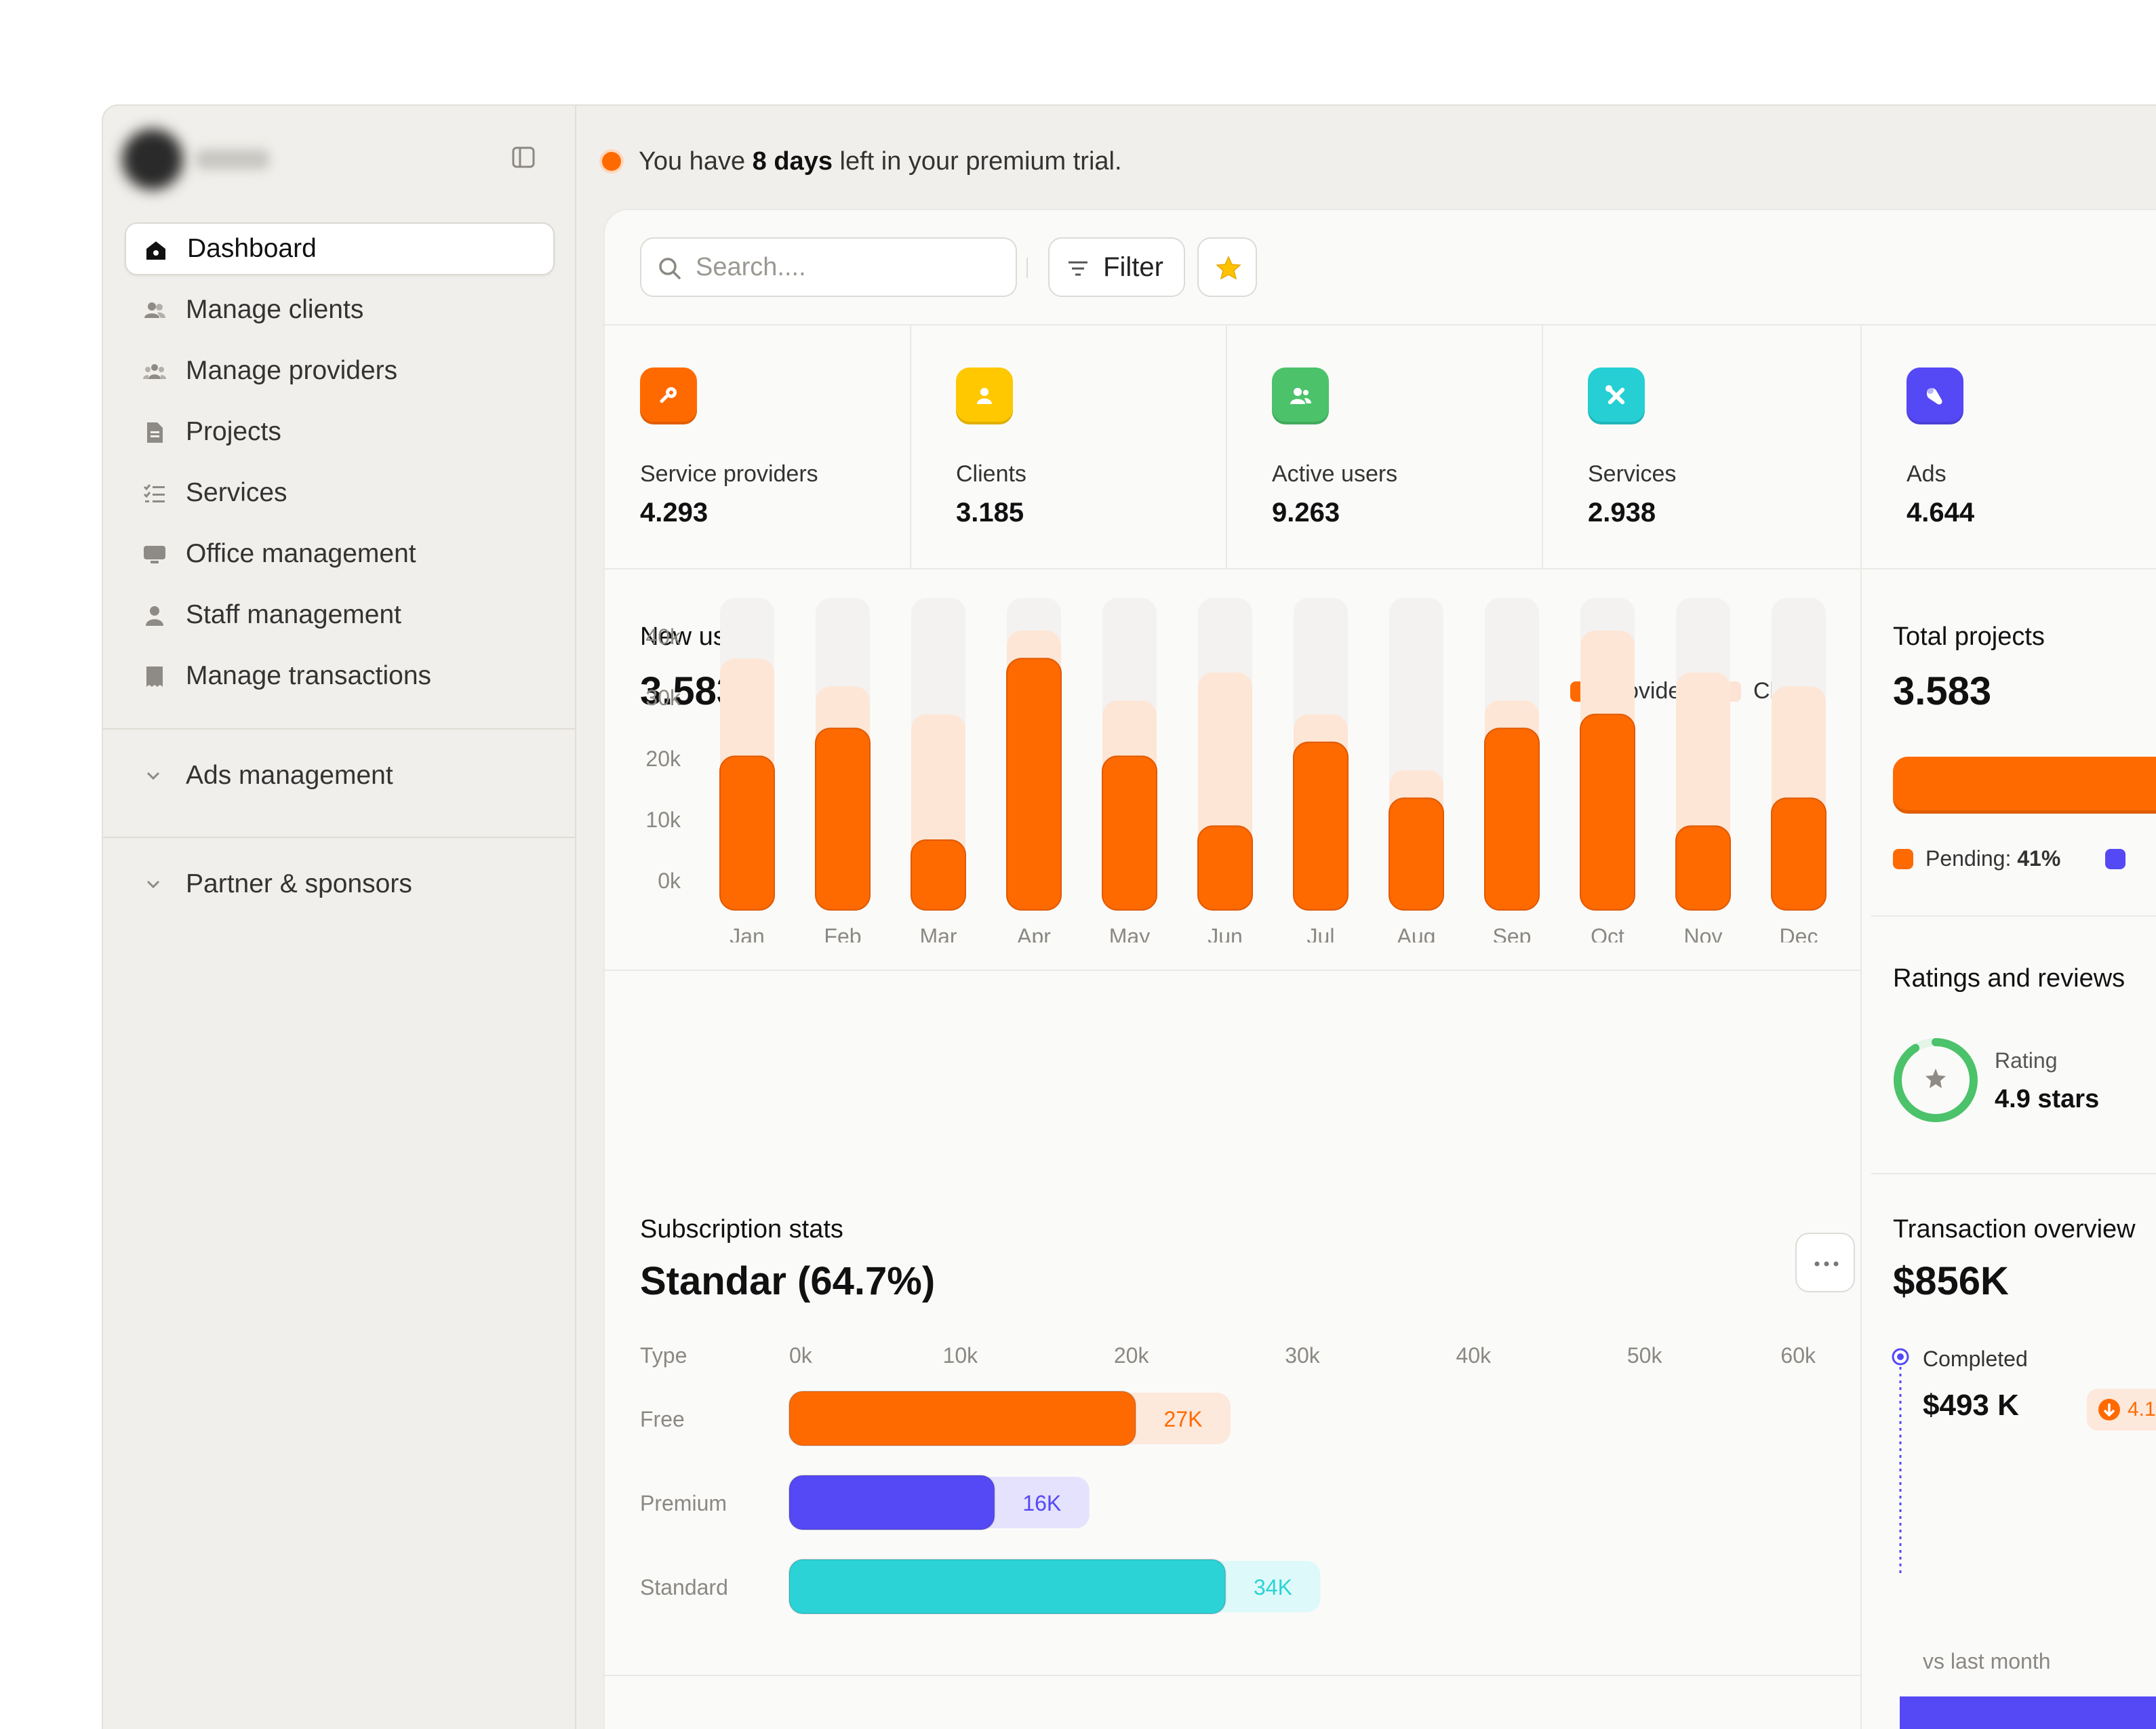  I want to click on x-tick-label: Mar, so click(938, 933).